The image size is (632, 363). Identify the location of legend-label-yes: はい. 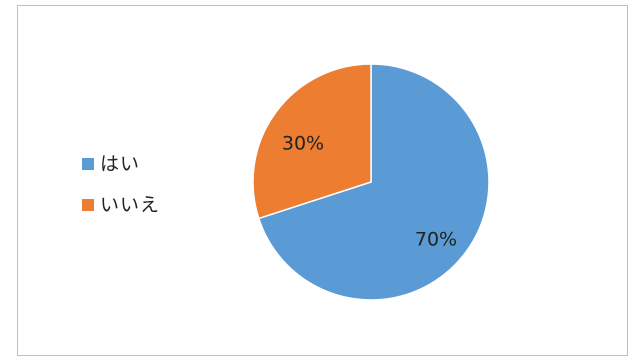
(120, 164).